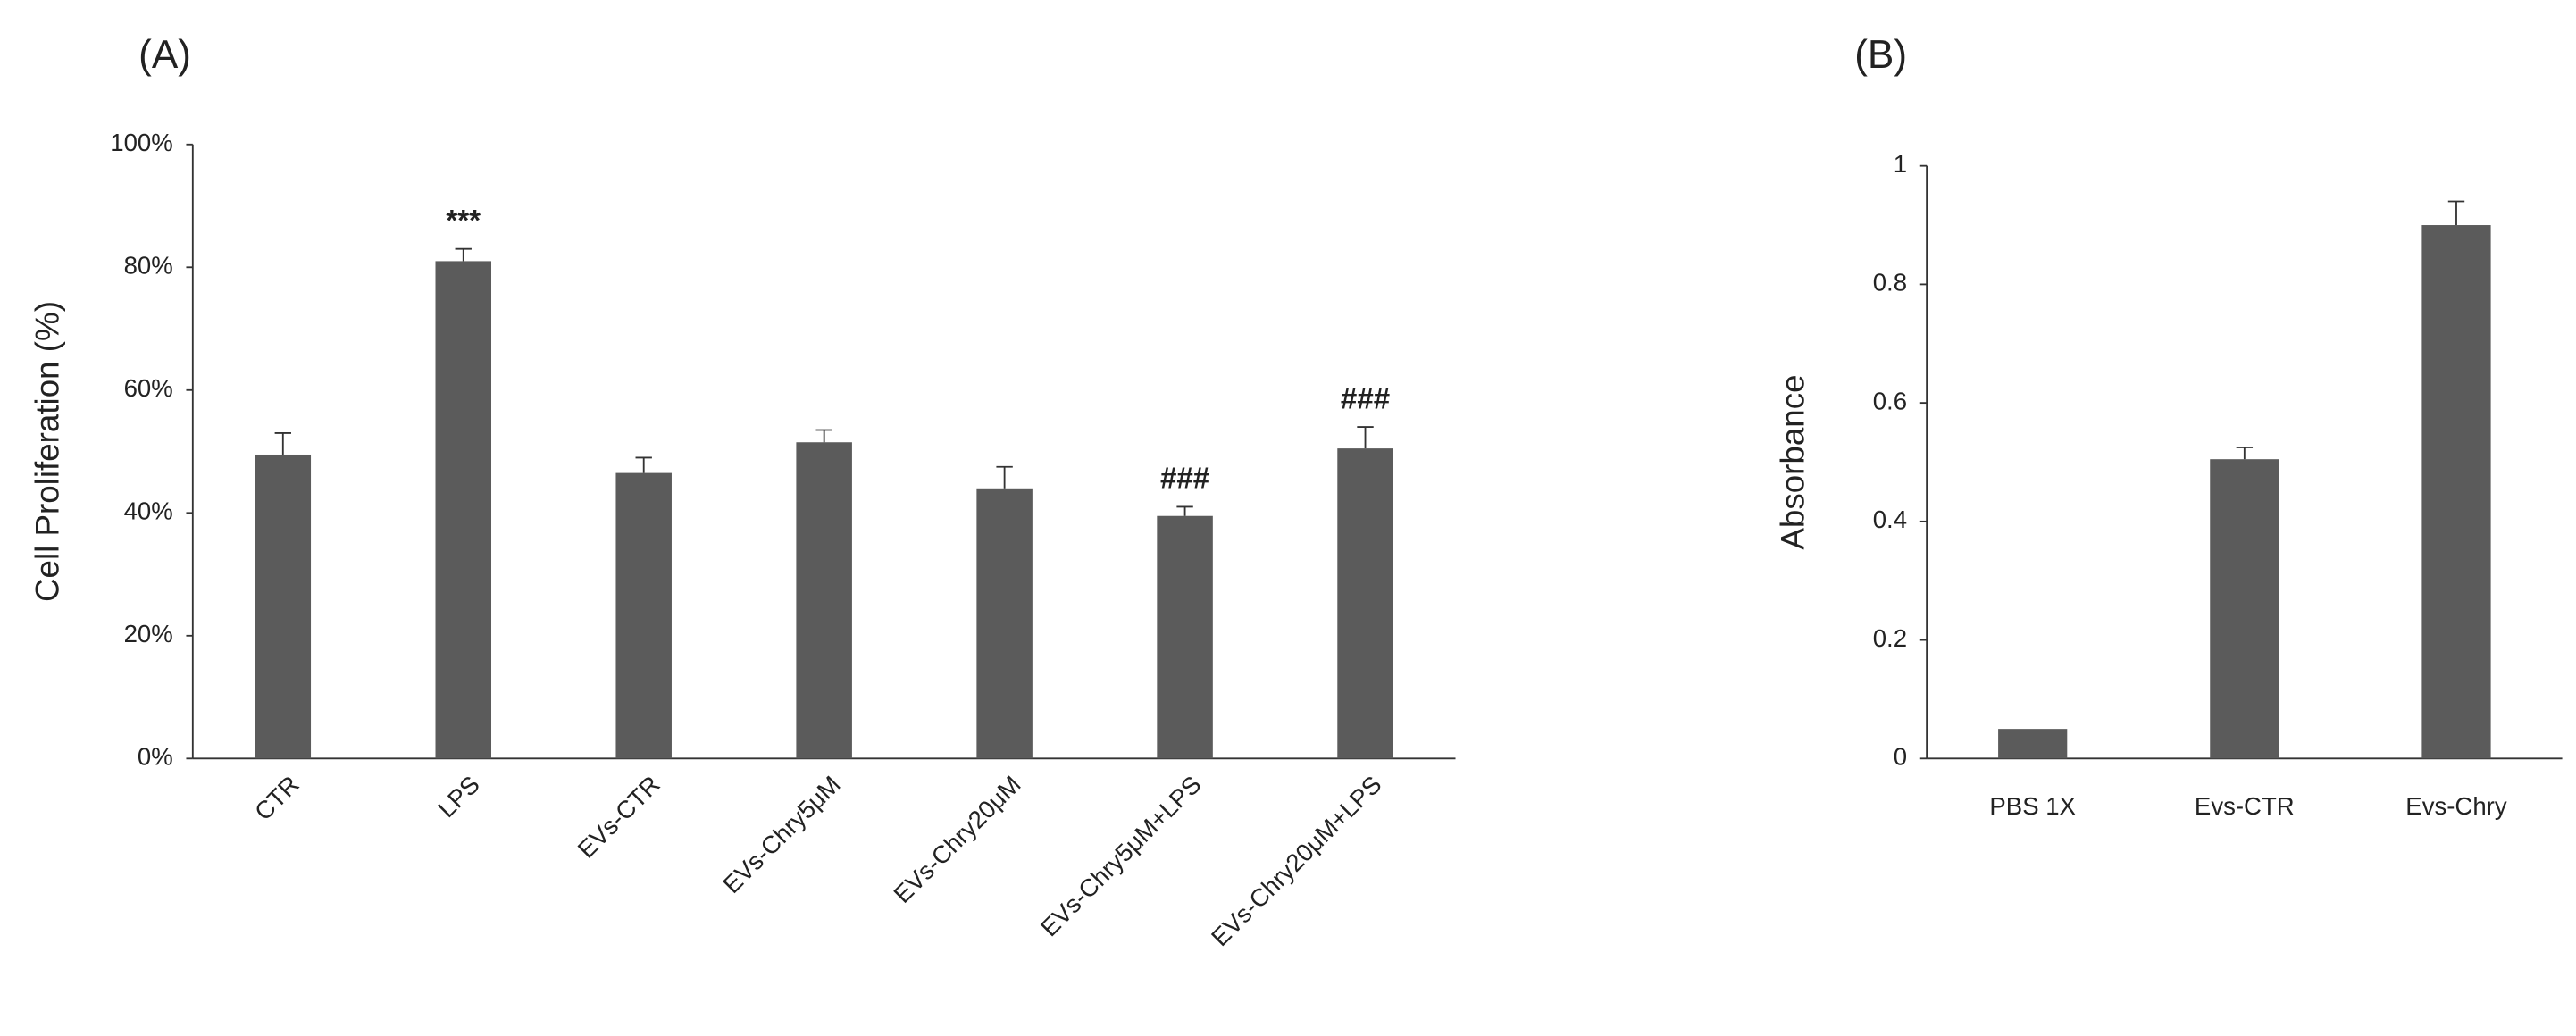  I want to click on y-tick-label: 0.4, so click(1890, 519).